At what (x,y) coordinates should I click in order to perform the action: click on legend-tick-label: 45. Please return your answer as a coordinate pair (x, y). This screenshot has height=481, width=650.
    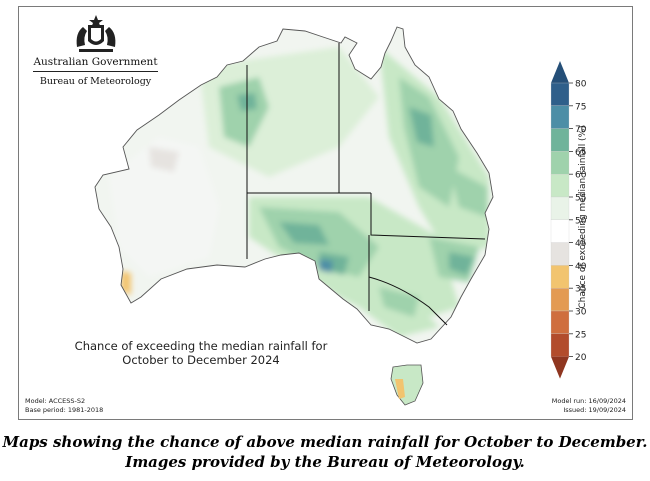
    Looking at the image, I should click on (580, 244).